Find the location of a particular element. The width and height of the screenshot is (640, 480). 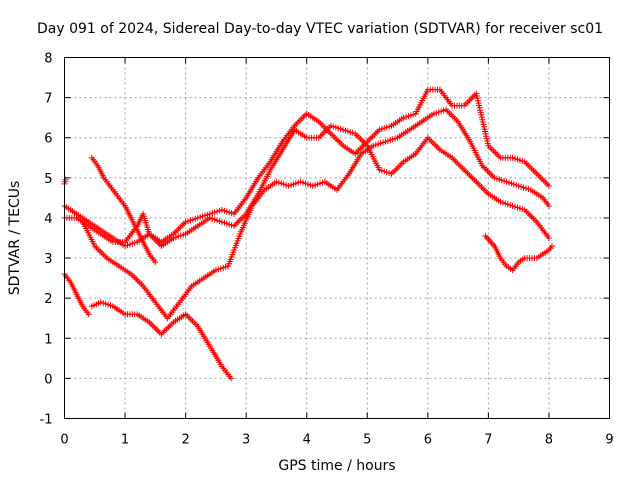

y-tick-label: 3 is located at coordinates (48, 259).